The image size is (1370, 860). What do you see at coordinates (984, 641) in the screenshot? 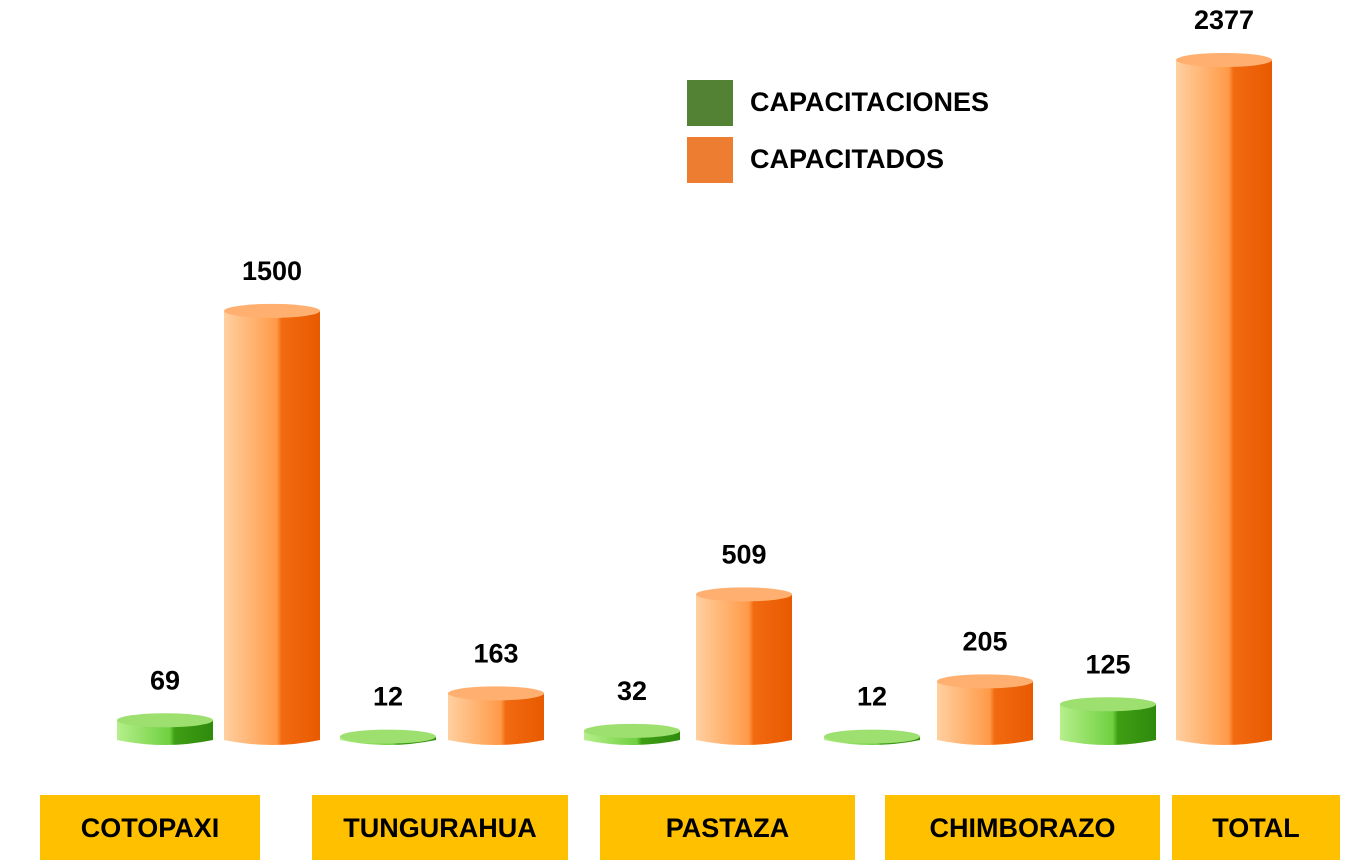
I see `data-label: 205` at bounding box center [984, 641].